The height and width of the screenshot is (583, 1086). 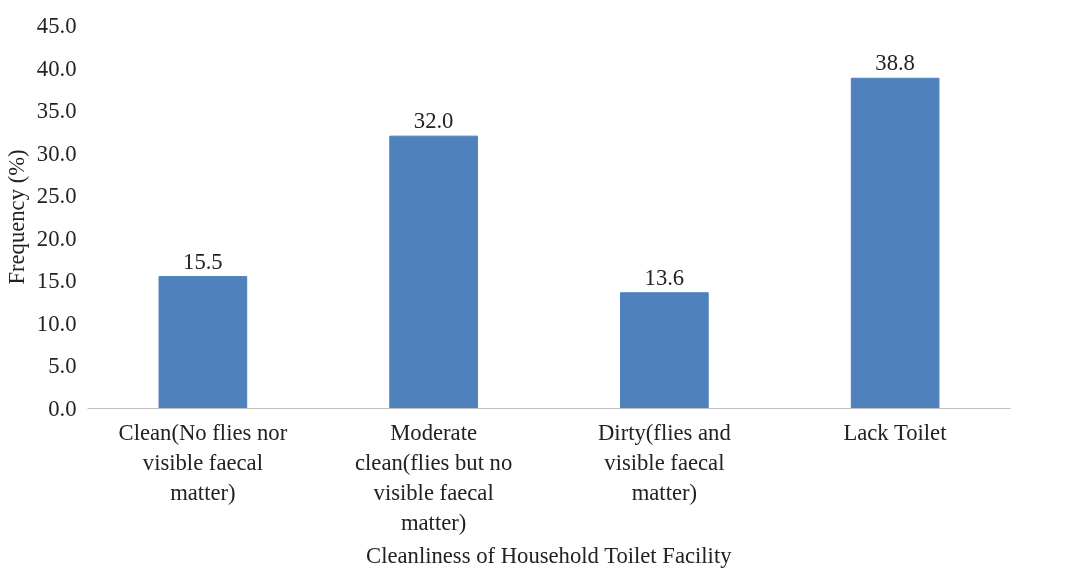 I want to click on data-label: 13.6, so click(x=664, y=277).